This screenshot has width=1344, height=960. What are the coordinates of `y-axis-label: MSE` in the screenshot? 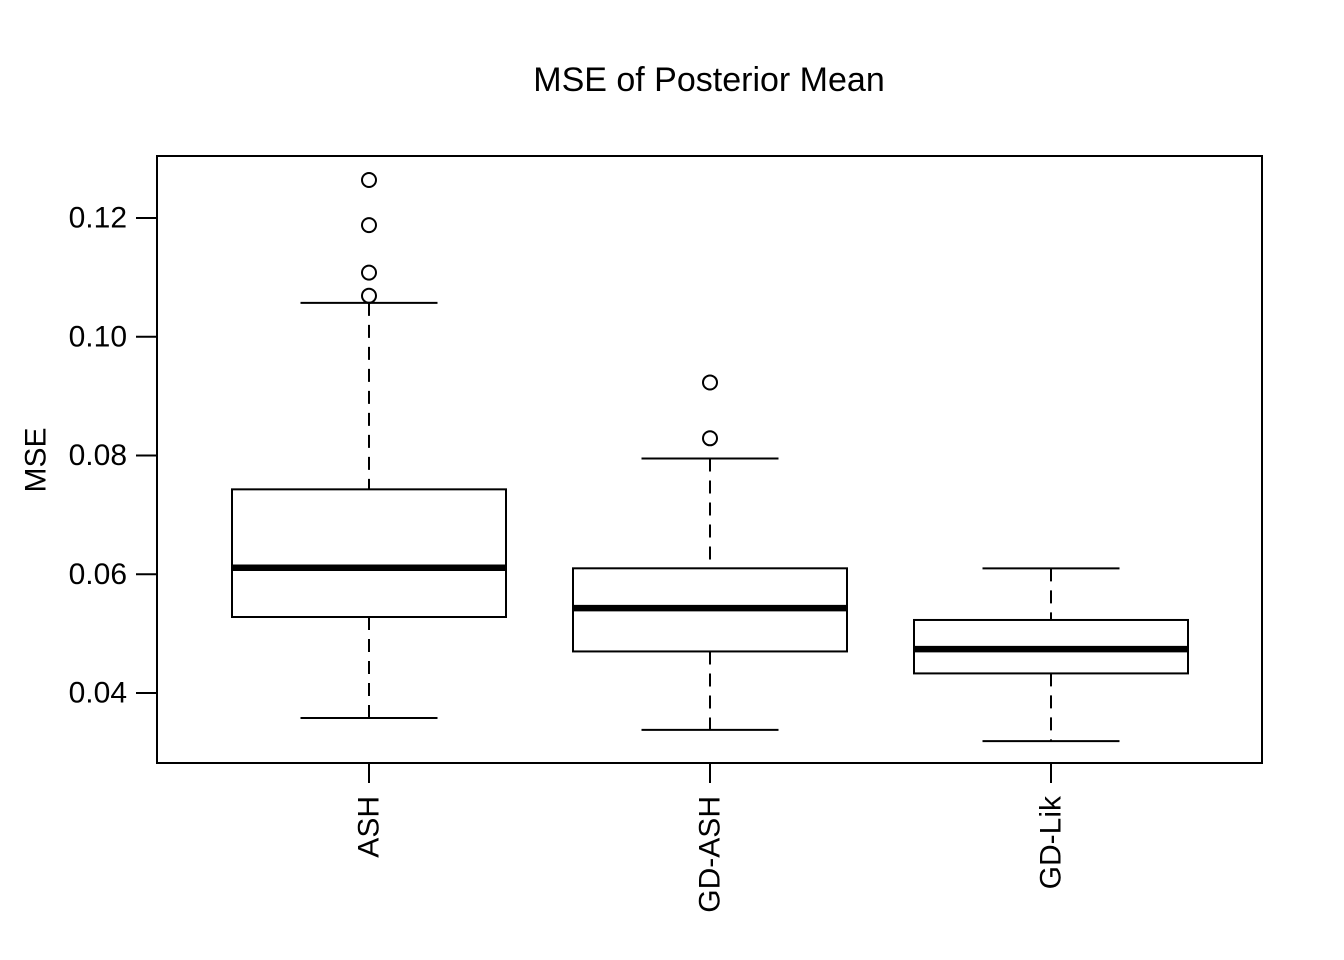 It's located at (36, 459).